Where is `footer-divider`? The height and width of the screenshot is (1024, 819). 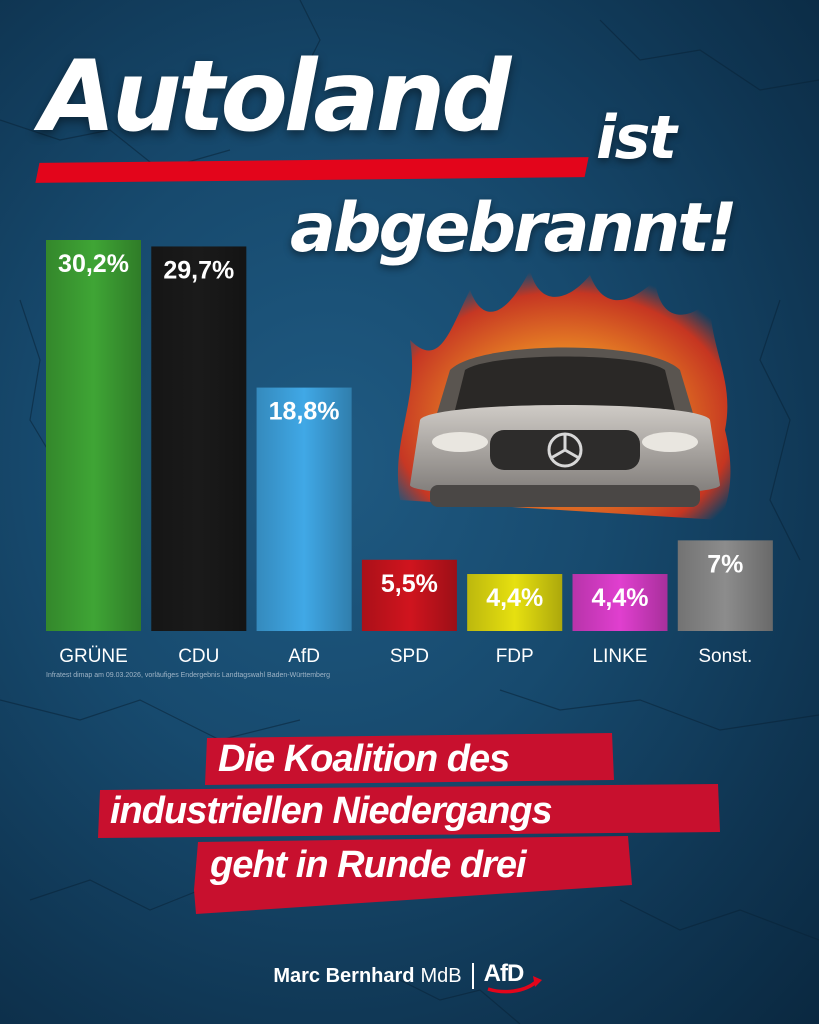 footer-divider is located at coordinates (472, 976).